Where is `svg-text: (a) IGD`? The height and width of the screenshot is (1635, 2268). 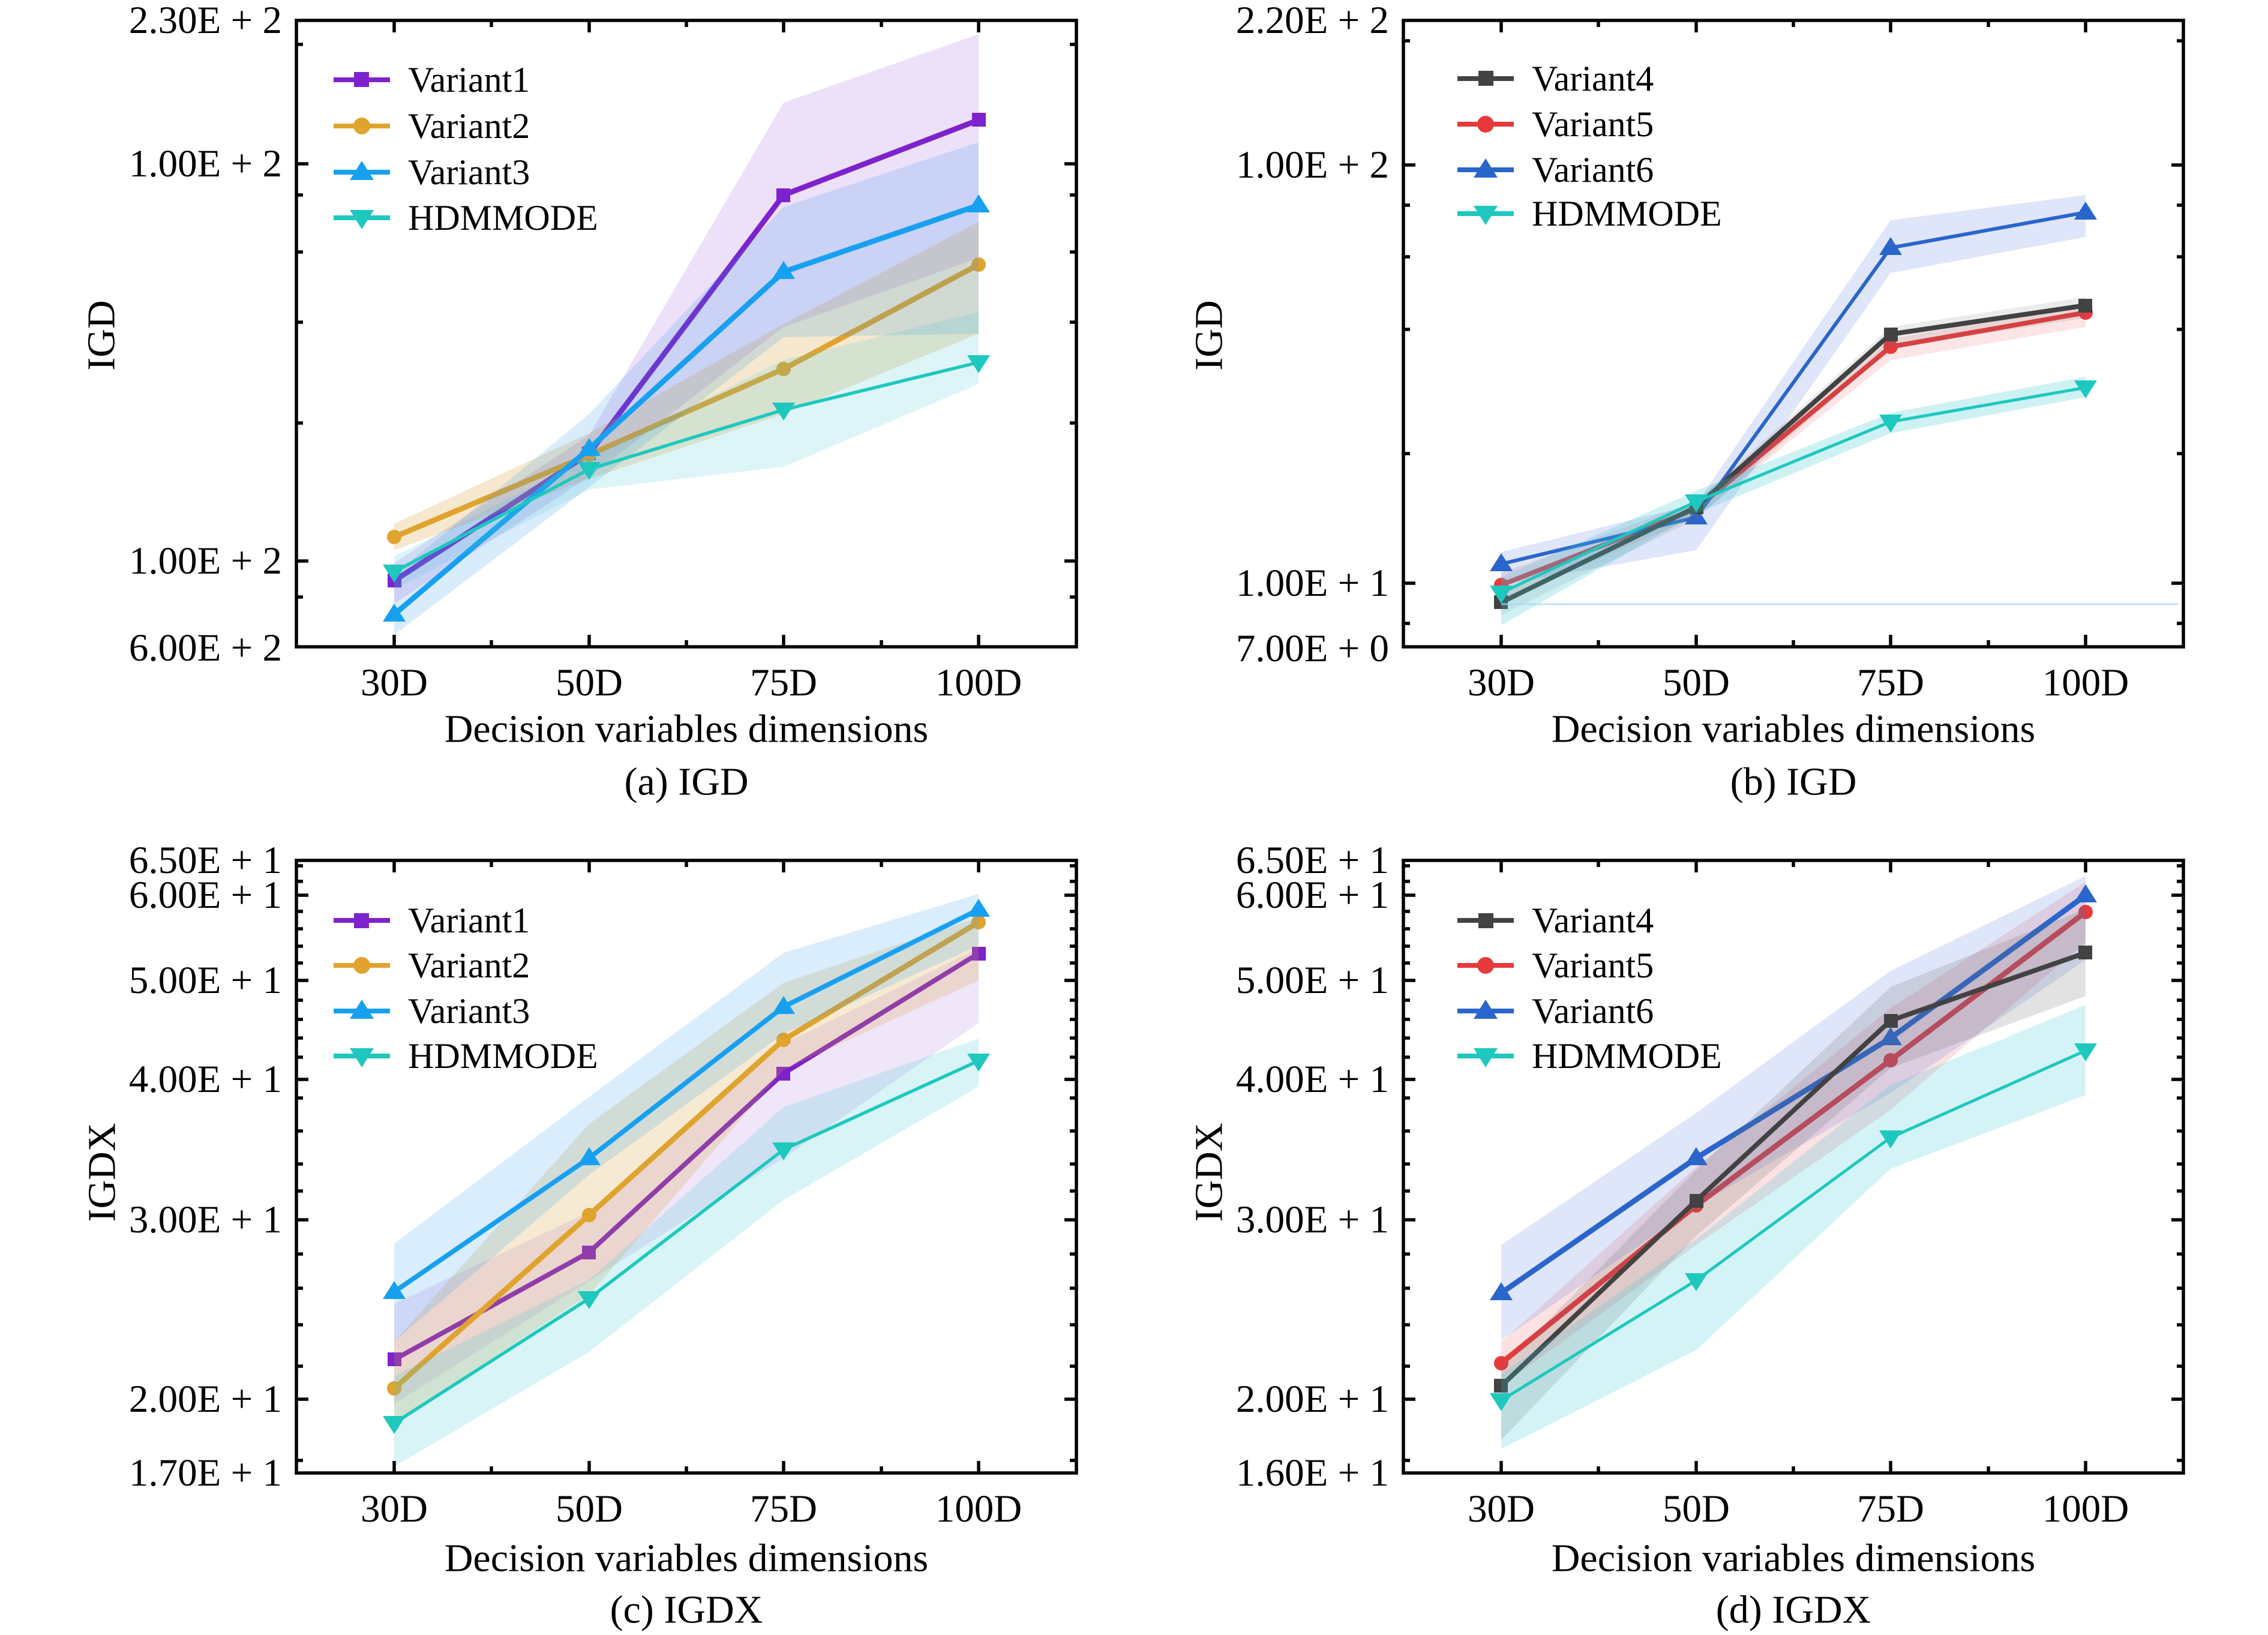
svg-text: (a) IGD is located at coordinates (686, 782).